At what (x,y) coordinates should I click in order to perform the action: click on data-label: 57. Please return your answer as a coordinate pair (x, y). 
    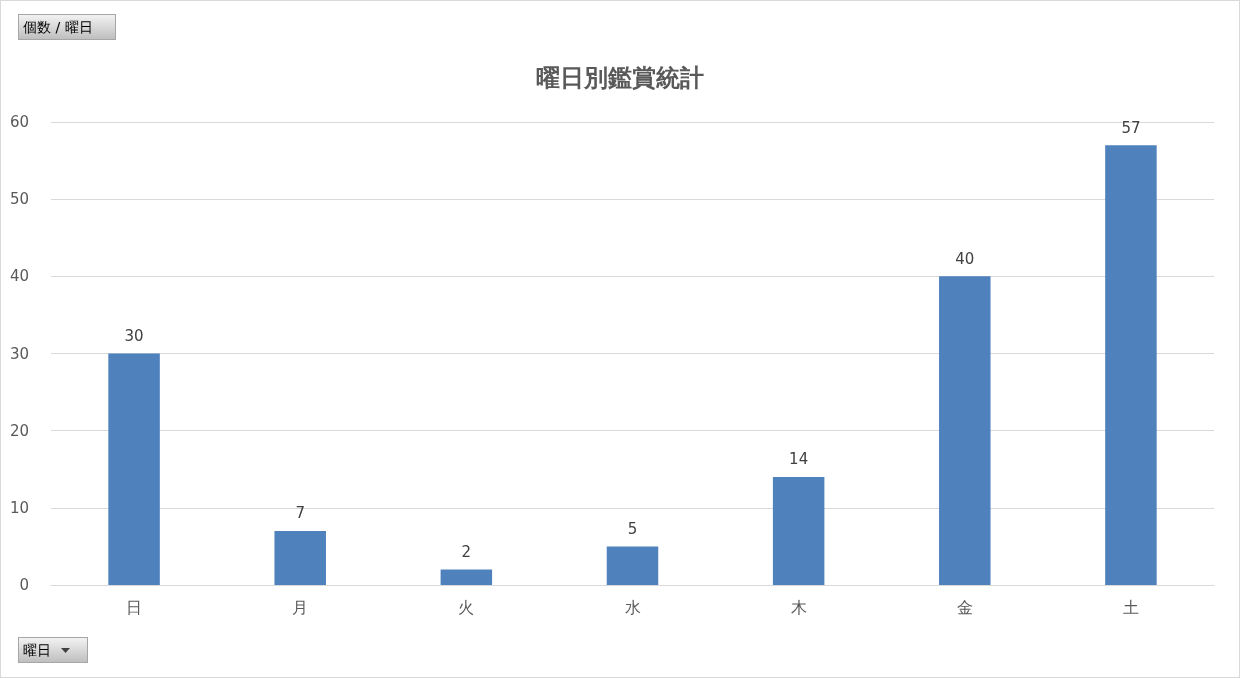
    Looking at the image, I should click on (1131, 127).